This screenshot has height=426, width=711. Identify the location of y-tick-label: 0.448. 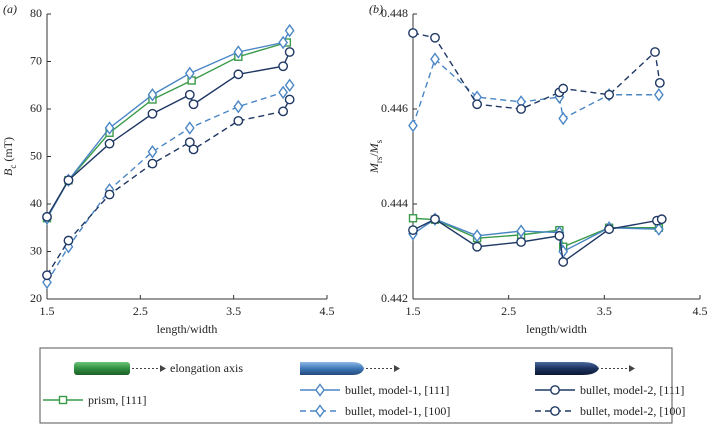
(394, 13).